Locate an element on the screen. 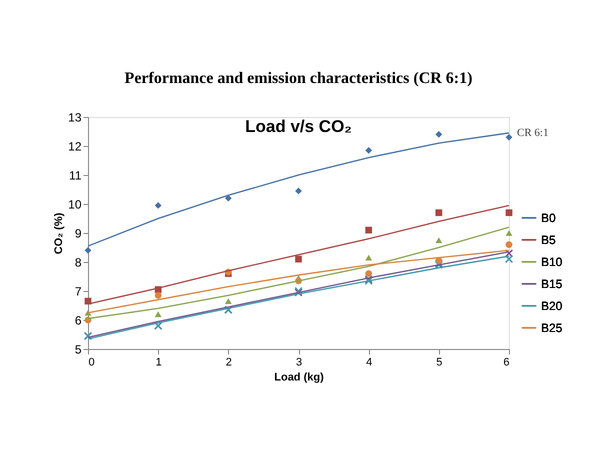 The height and width of the screenshot is (461, 614). x-tick-label: 4 is located at coordinates (369, 362).